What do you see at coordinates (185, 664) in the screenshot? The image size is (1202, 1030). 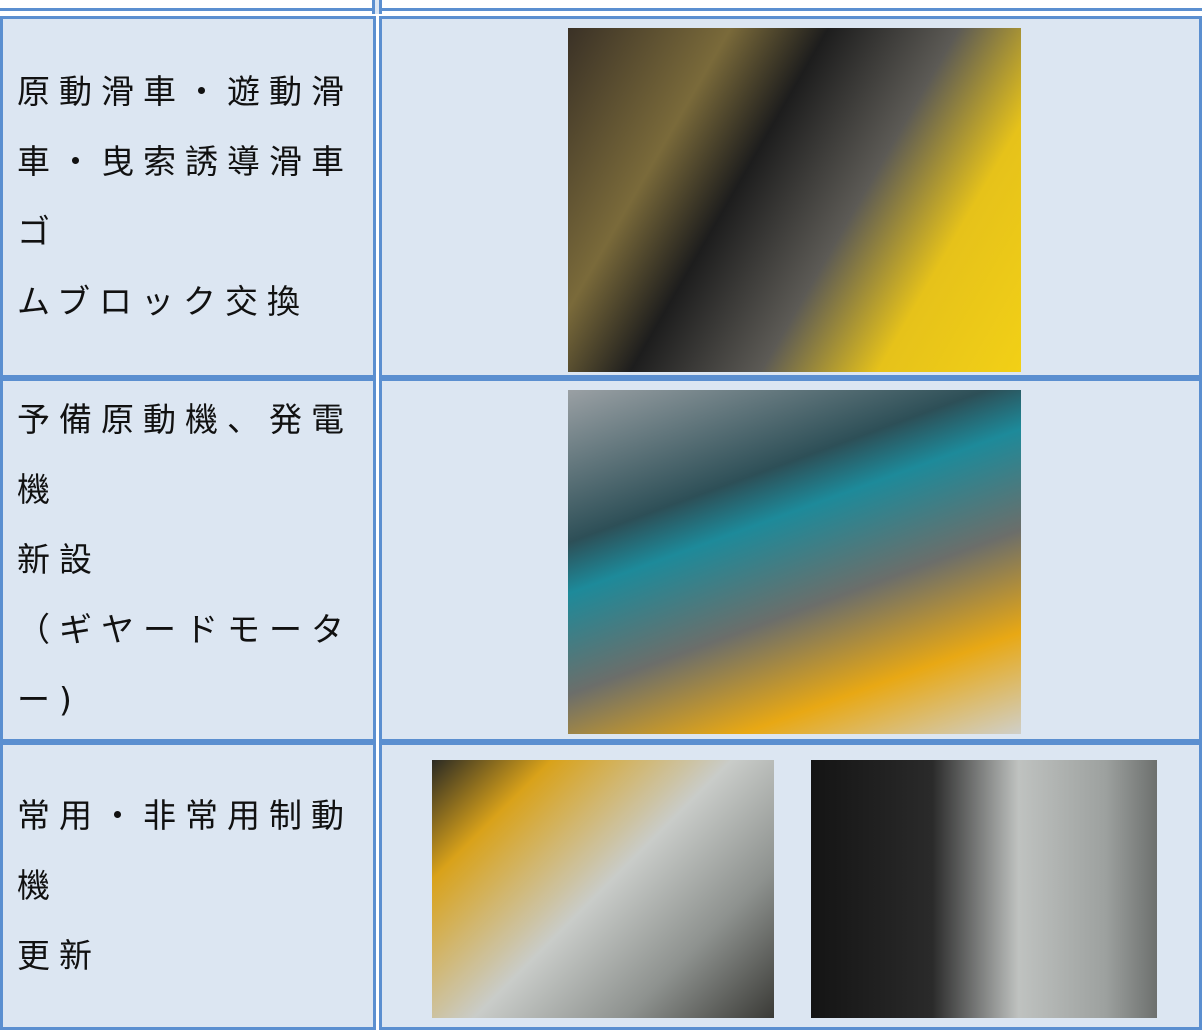 I see `cell-text: （ギヤードモーター)` at bounding box center [185, 664].